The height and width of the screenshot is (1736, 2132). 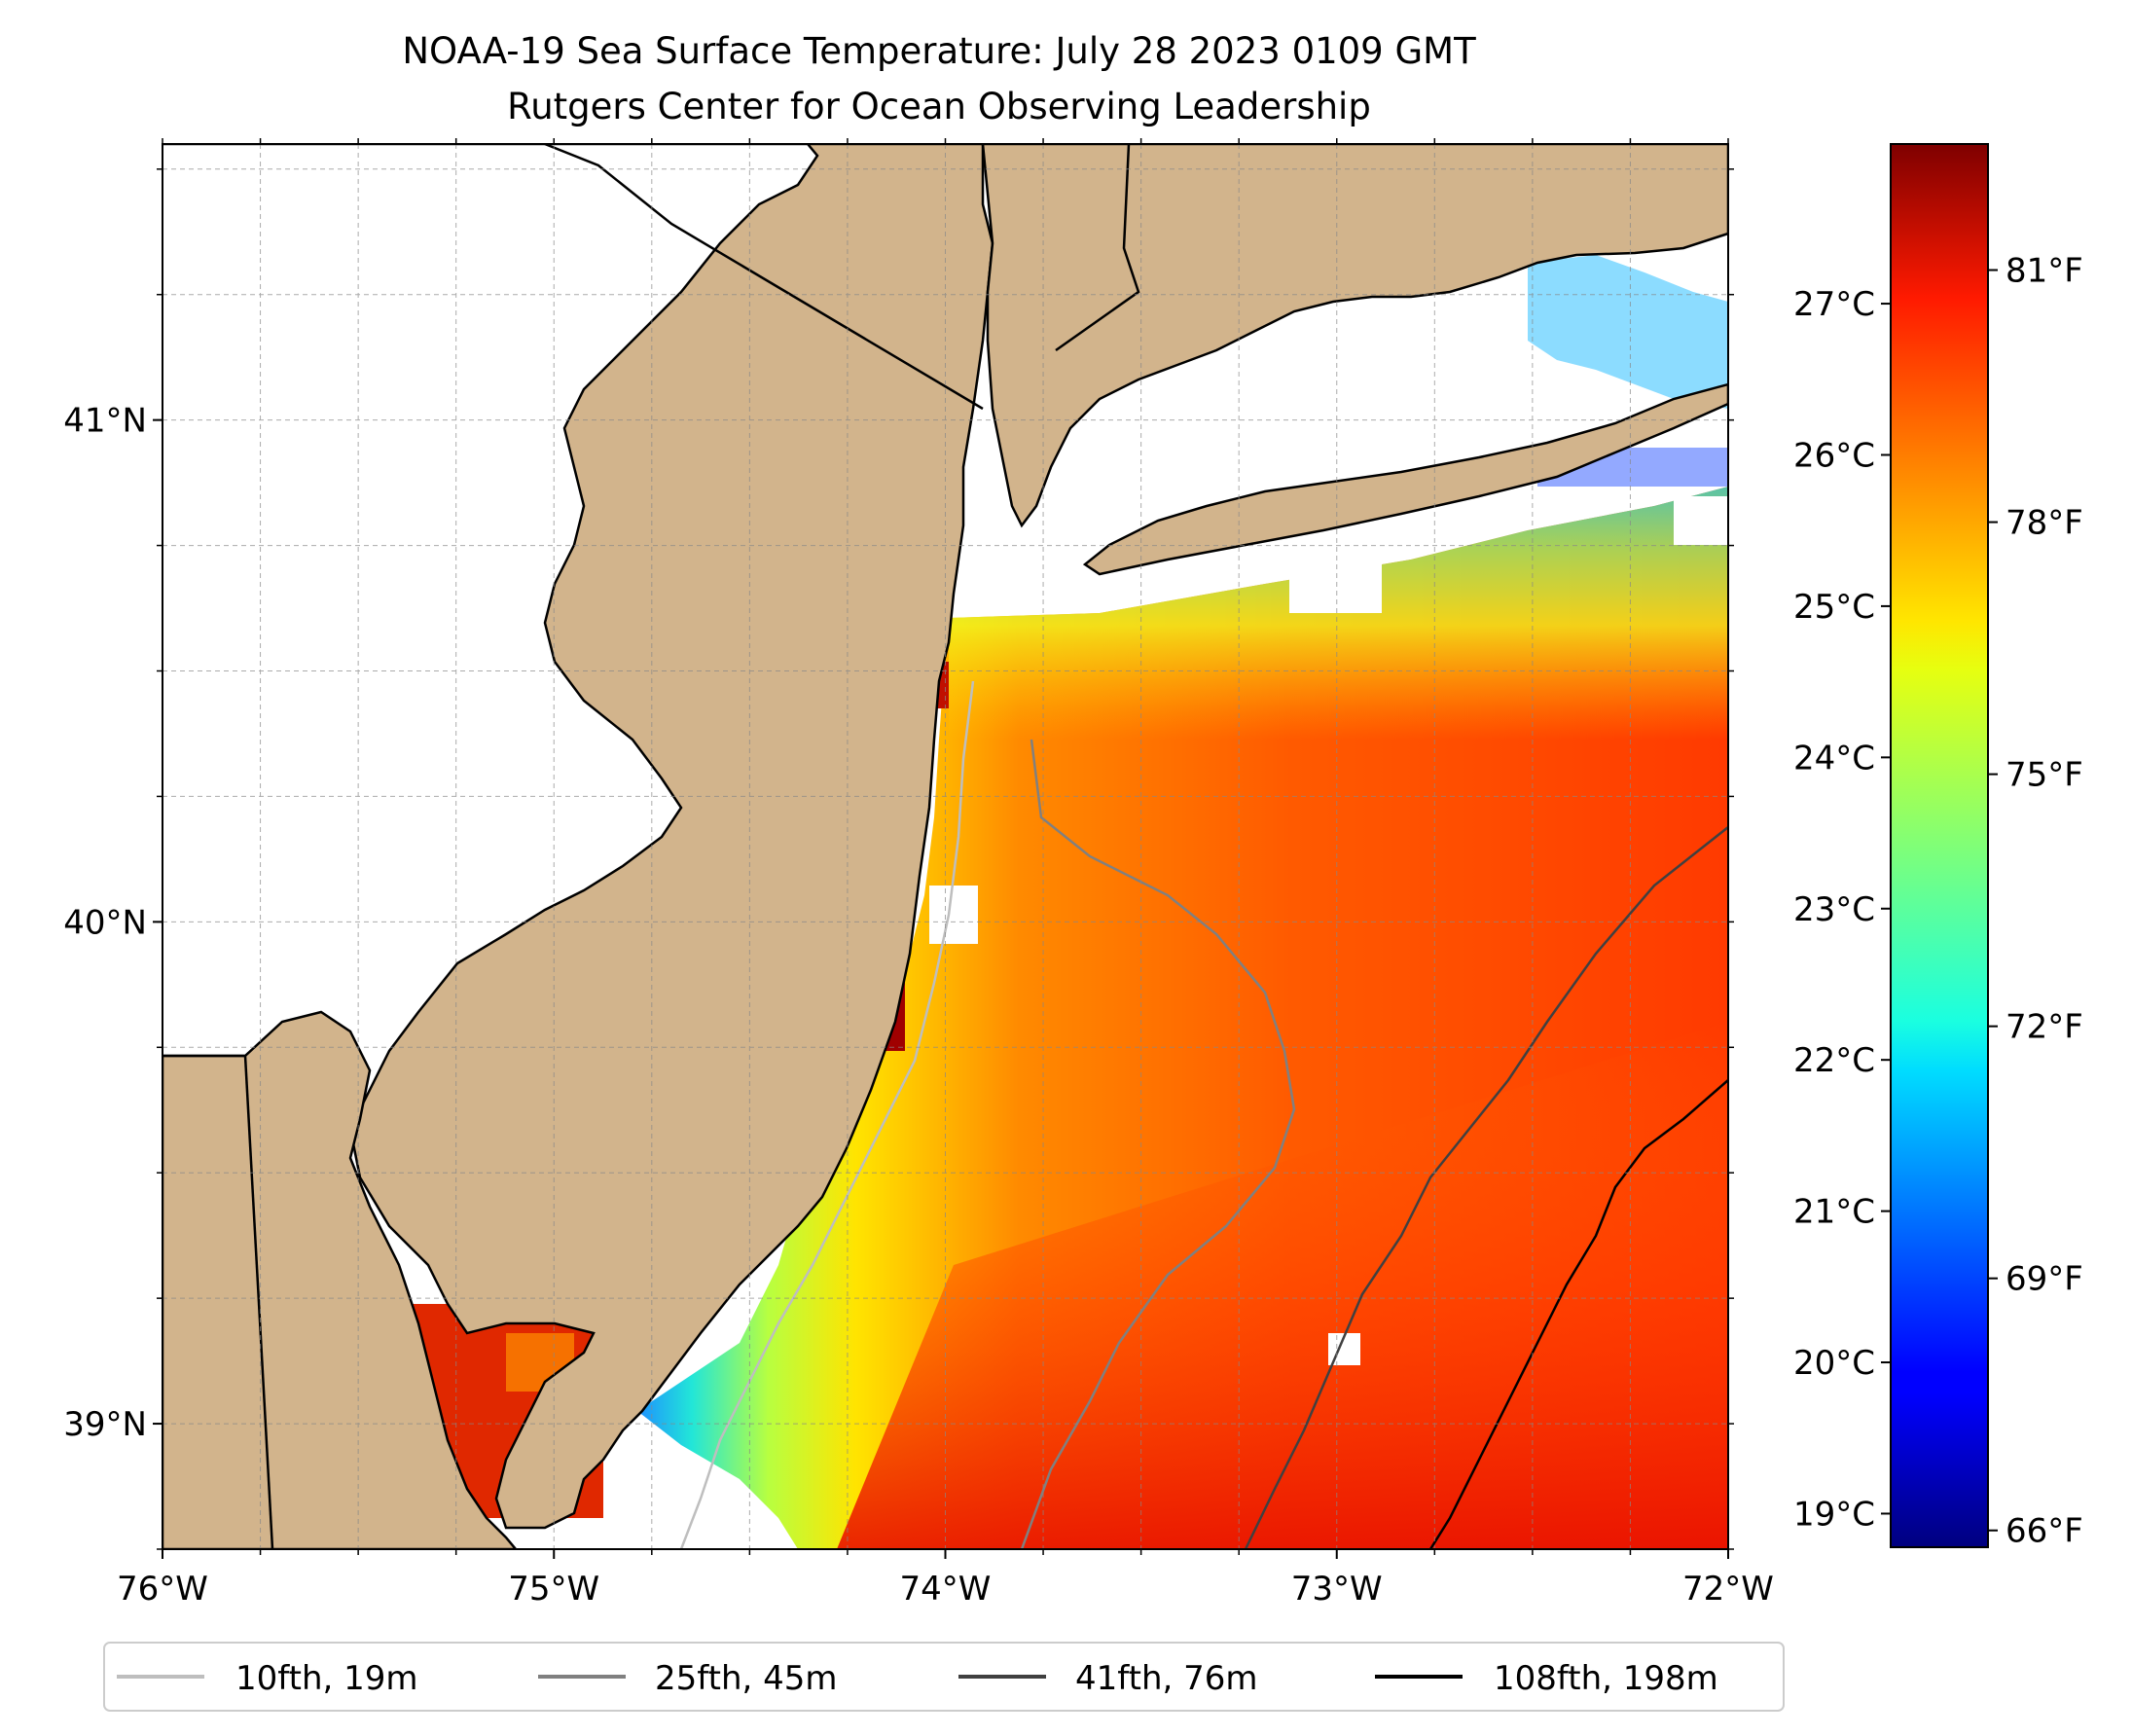 What do you see at coordinates (1834, 304) in the screenshot?
I see `colorbar-celsius-label: 27°C` at bounding box center [1834, 304].